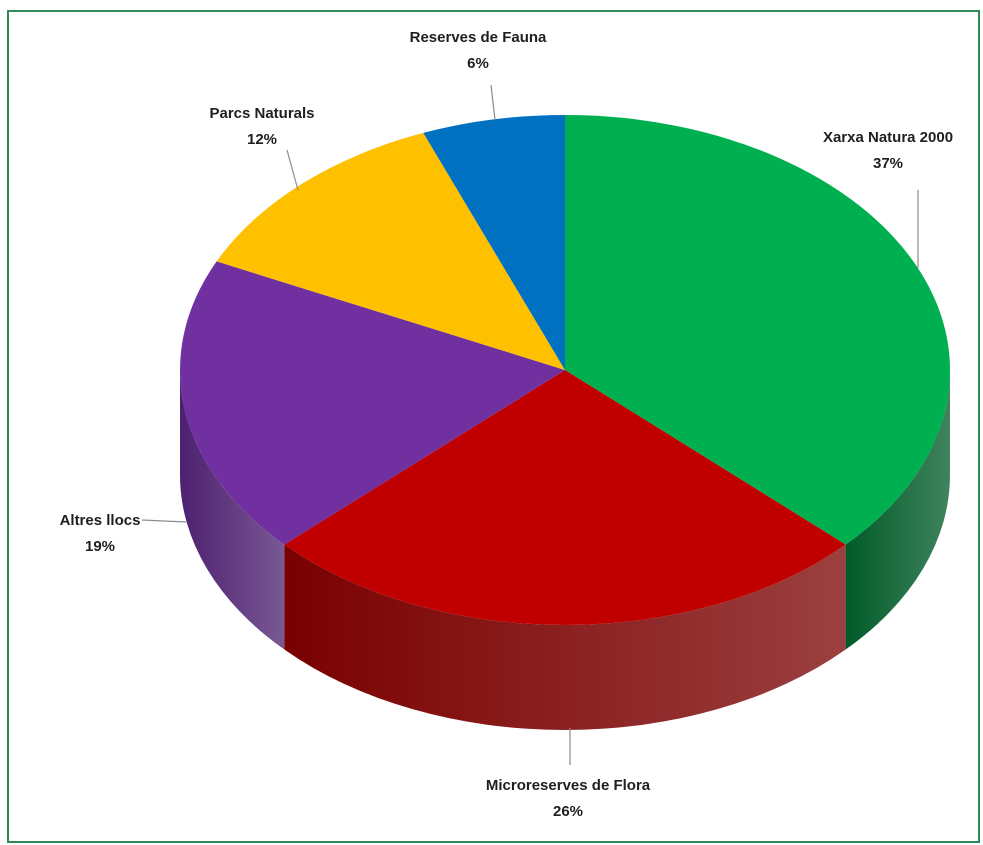  What do you see at coordinates (232, 510) in the screenshot?
I see `slice-side-altres-llocs` at bounding box center [232, 510].